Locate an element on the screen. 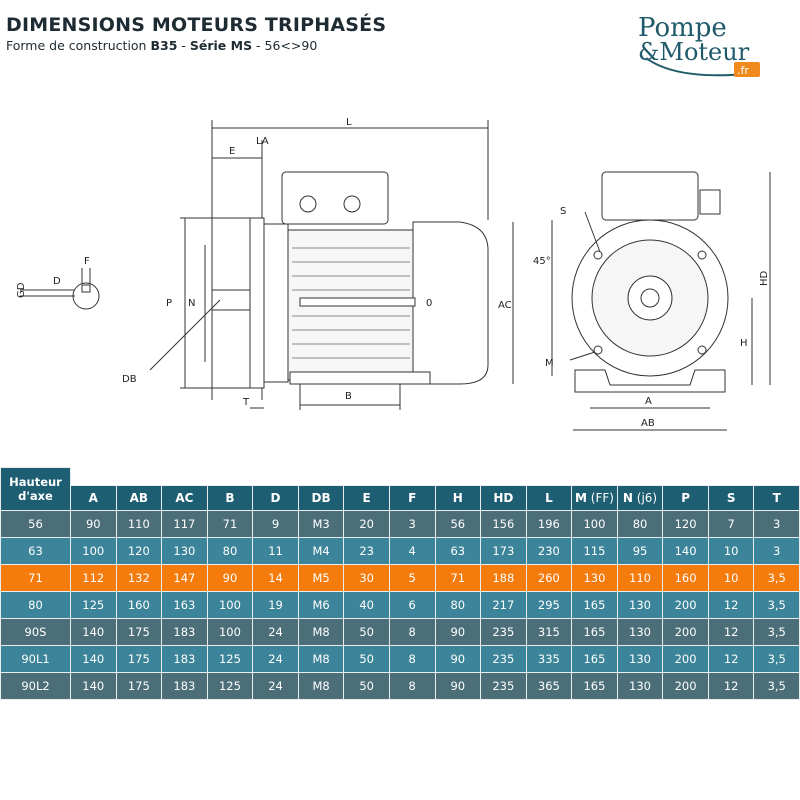  table-cell: M8 is located at coordinates (321, 632).